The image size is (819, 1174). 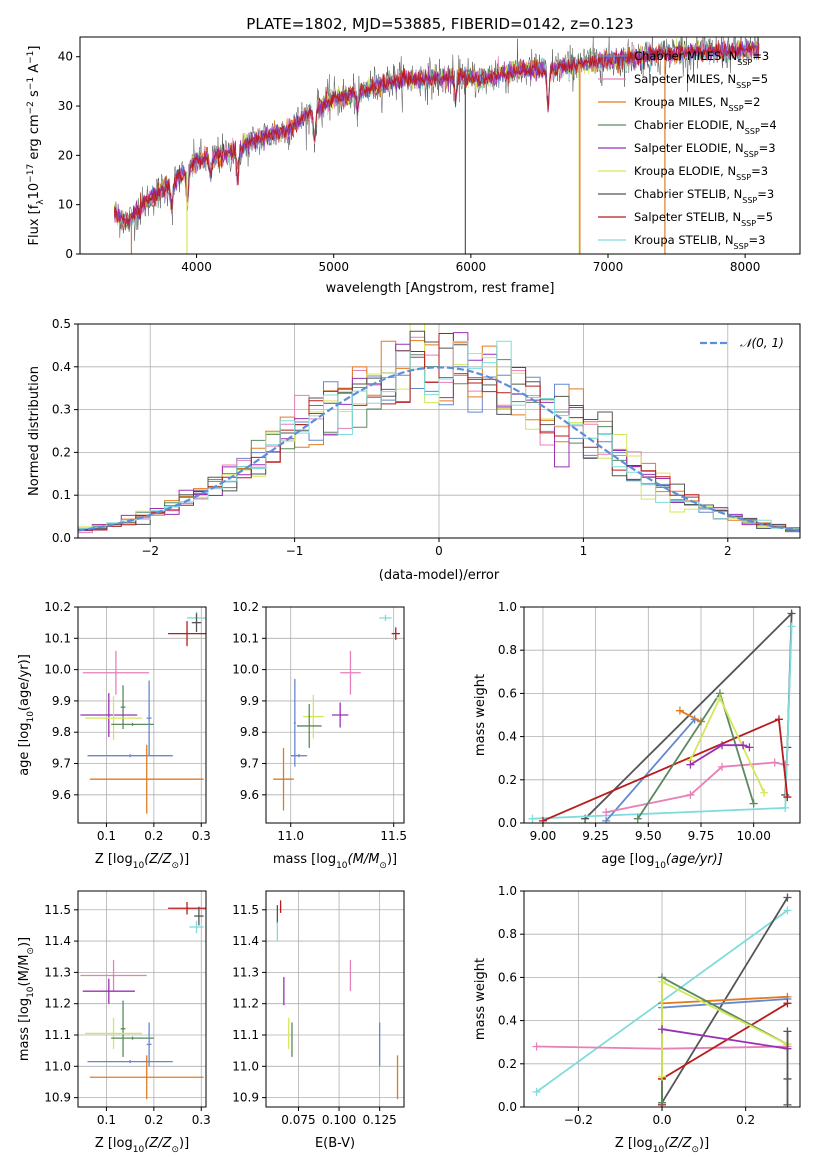 What do you see at coordinates (199, 916) in the screenshot?
I see `errorbar-point-chabrier_stelib` at bounding box center [199, 916].